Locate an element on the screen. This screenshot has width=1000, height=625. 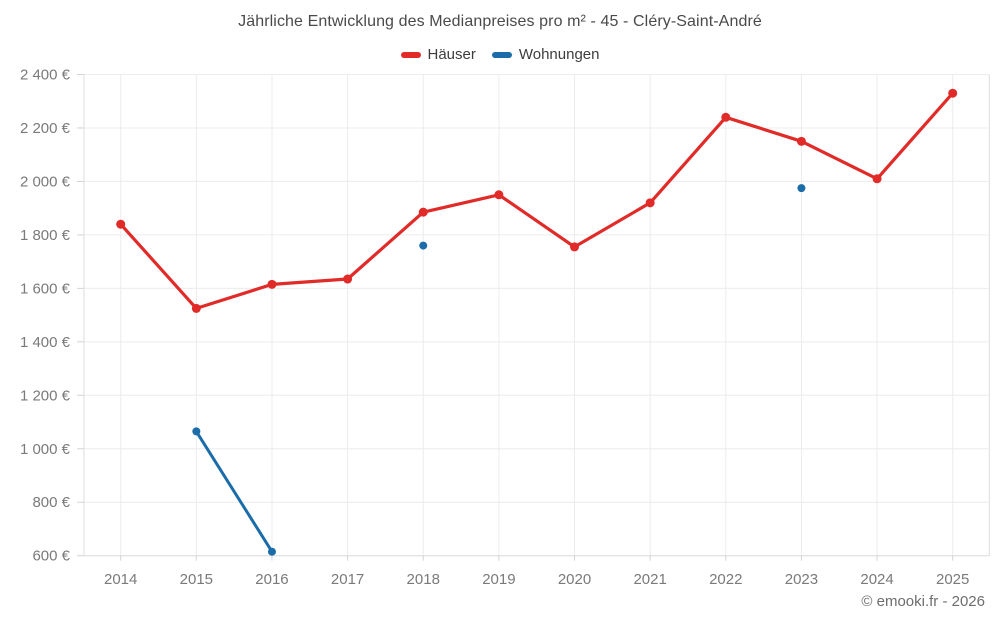
legend-label-wohnungen: Wohnungen is located at coordinates (559, 54).